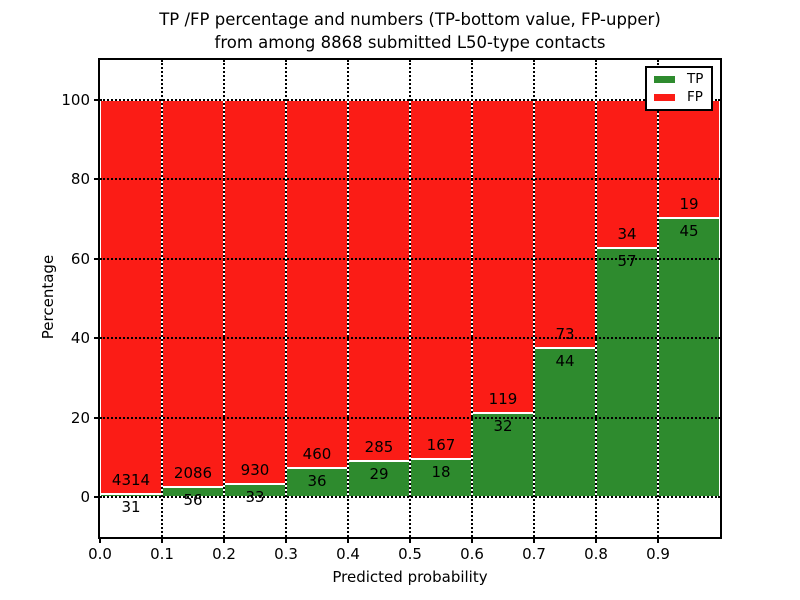  I want to click on tp-legend-label: TP, so click(695, 78).